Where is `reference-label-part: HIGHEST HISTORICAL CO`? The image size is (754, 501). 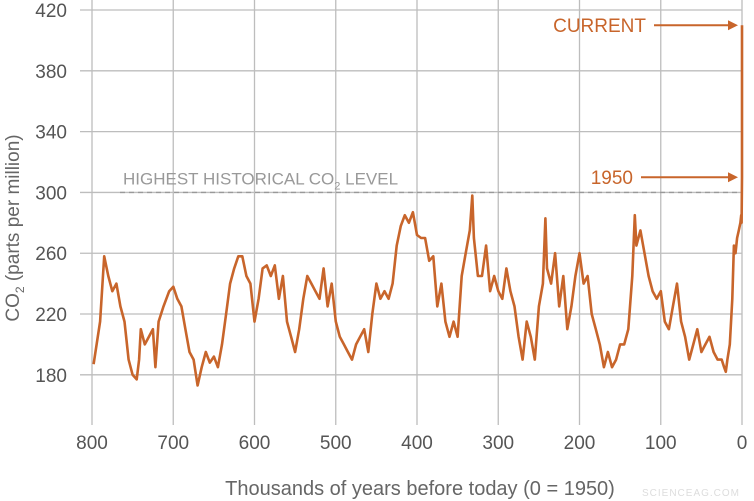
reference-label-part: HIGHEST HISTORICAL CO is located at coordinates (228, 178).